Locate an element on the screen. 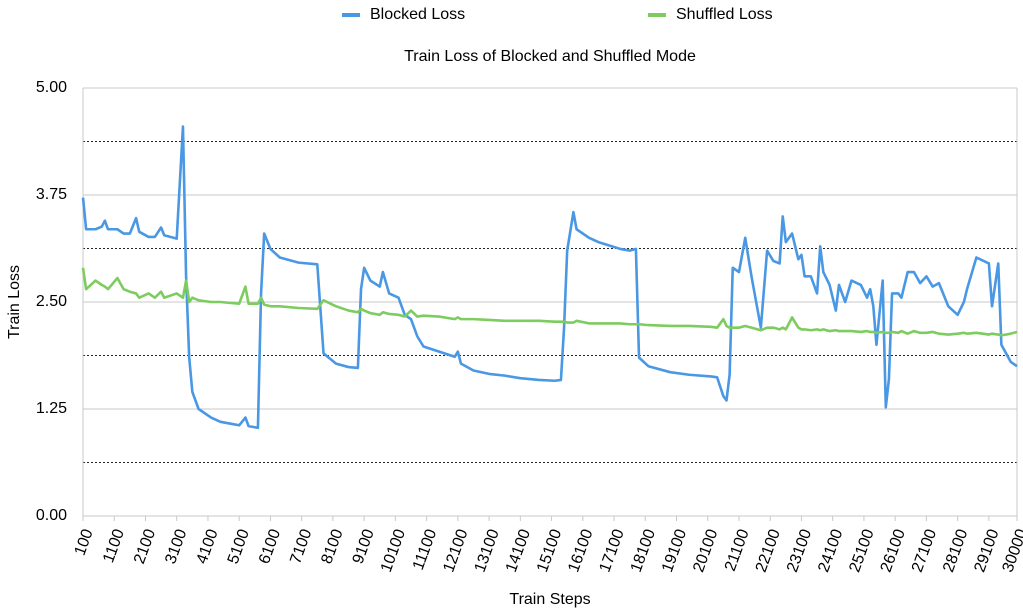 This screenshot has height=610, width=1023. y-tick-label: 1.25 is located at coordinates (51, 408).